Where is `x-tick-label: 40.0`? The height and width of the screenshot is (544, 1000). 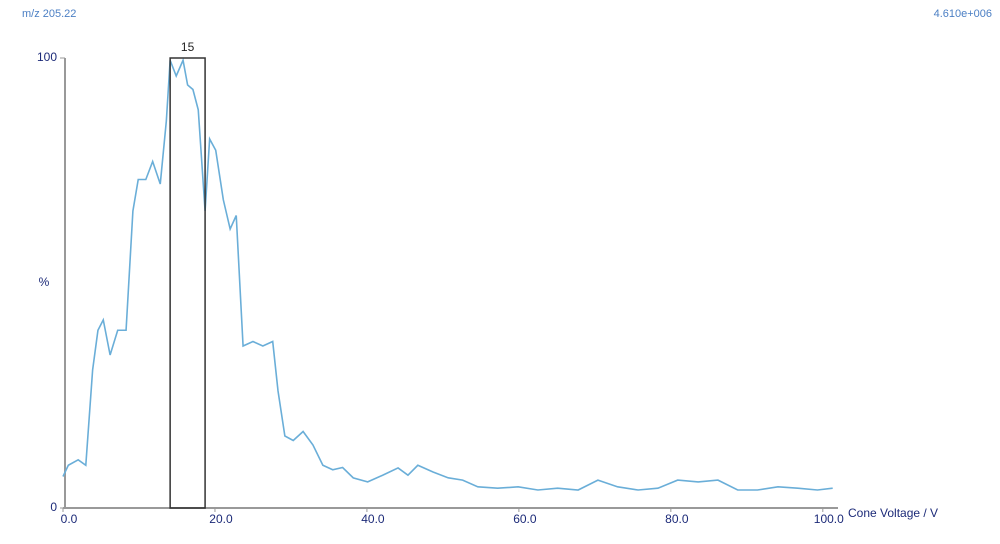 x-tick-label: 40.0 is located at coordinates (373, 519).